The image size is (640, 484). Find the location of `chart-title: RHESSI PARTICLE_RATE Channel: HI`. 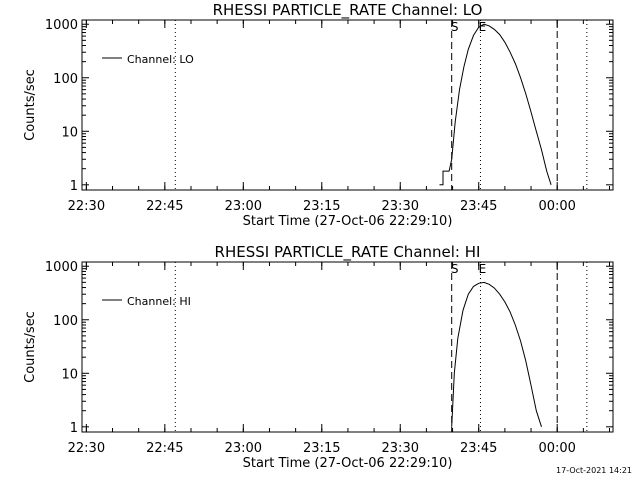

chart-title: RHESSI PARTICLE_RATE Channel: HI is located at coordinates (348, 252).